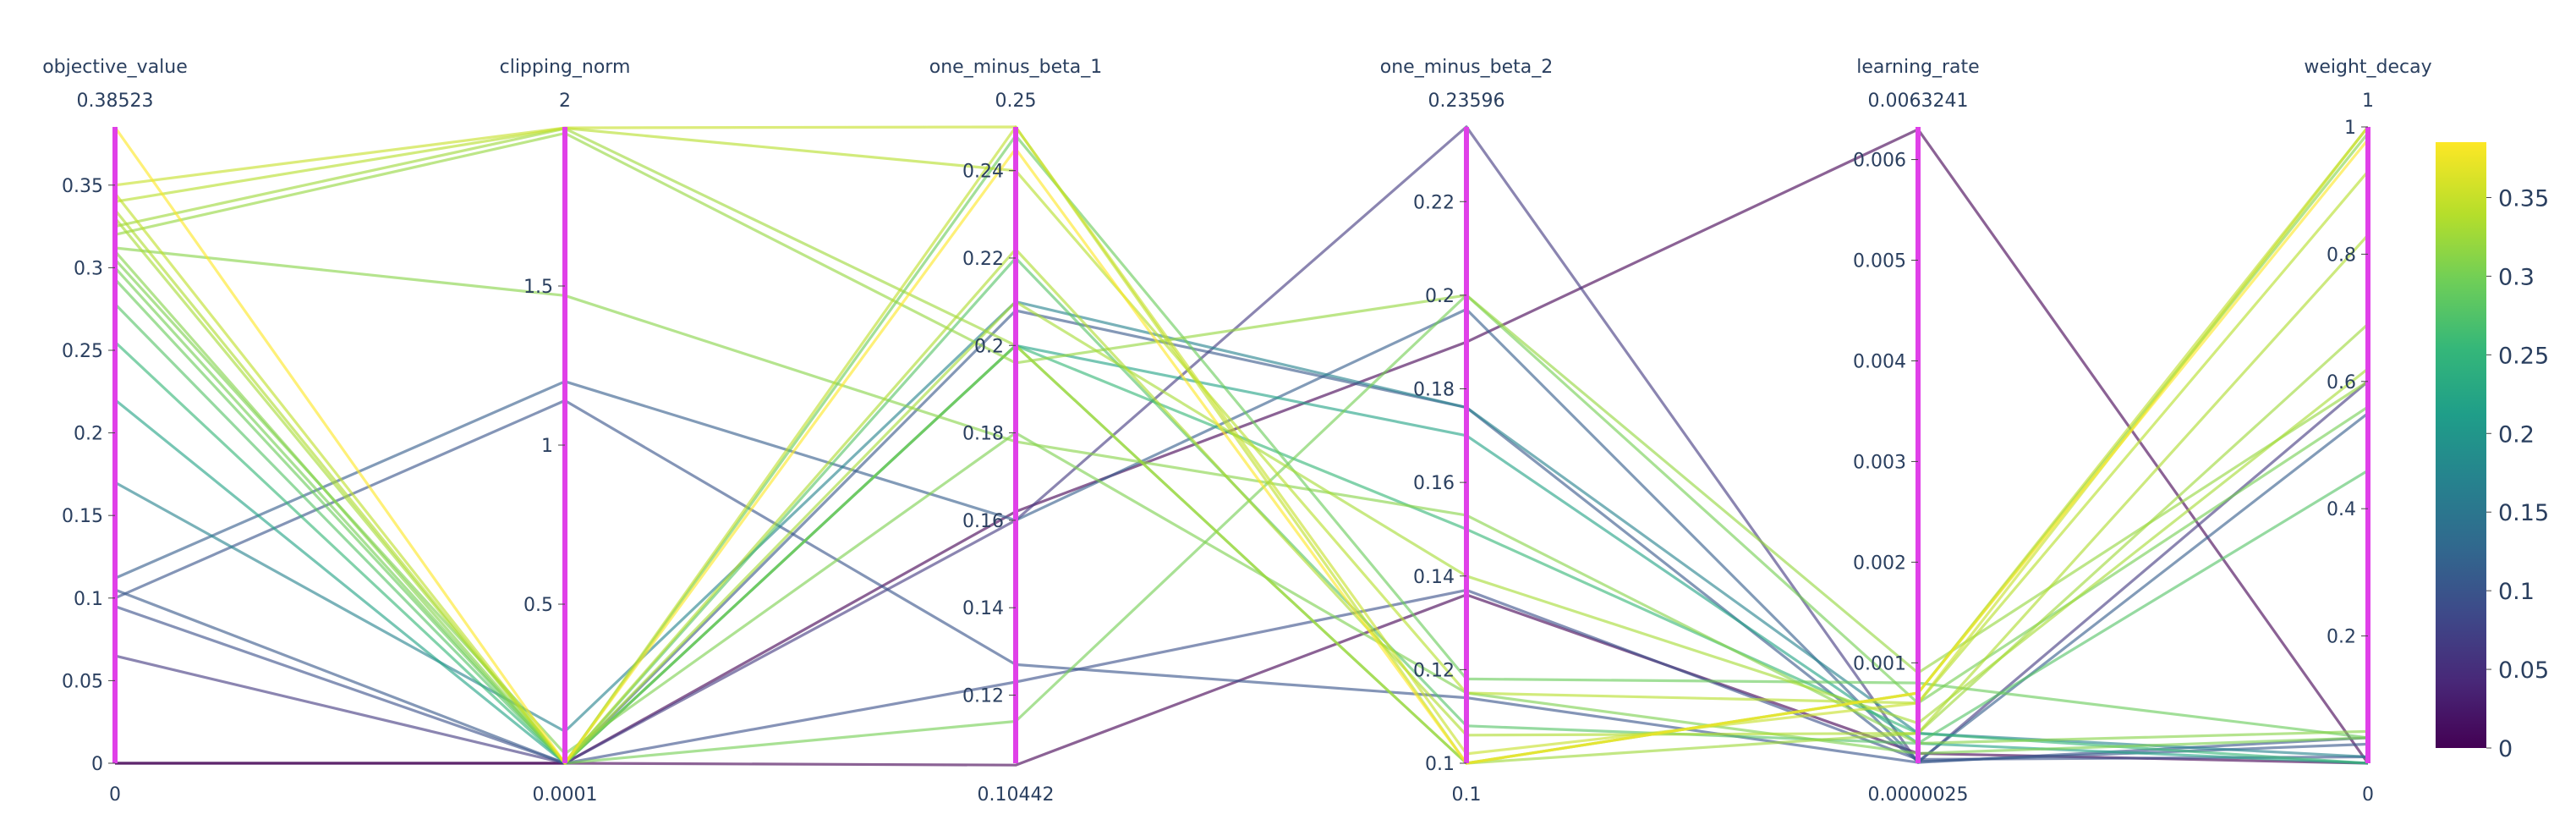  Describe the element at coordinates (82, 186) in the screenshot. I see `axis-tick-label: 0.35` at that location.